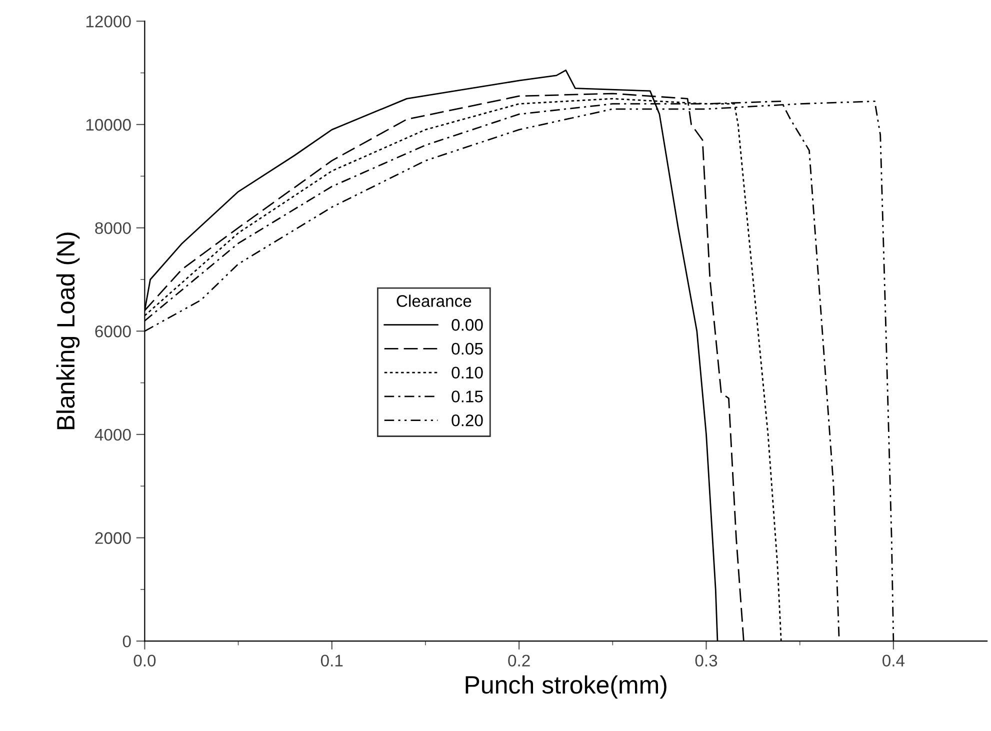 This screenshot has width=991, height=731. I want to click on y-tick-label: 0, so click(126, 641).